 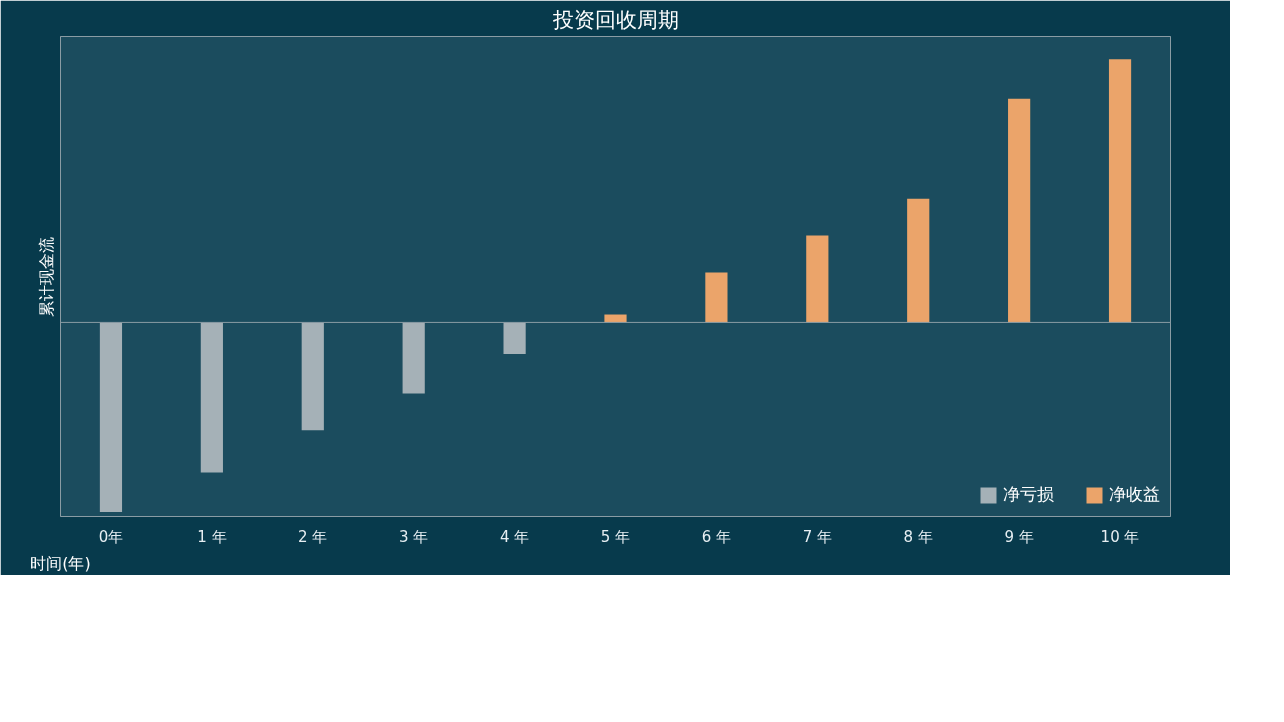 What do you see at coordinates (1134, 494) in the screenshot?
I see `legend-label: 净收益` at bounding box center [1134, 494].